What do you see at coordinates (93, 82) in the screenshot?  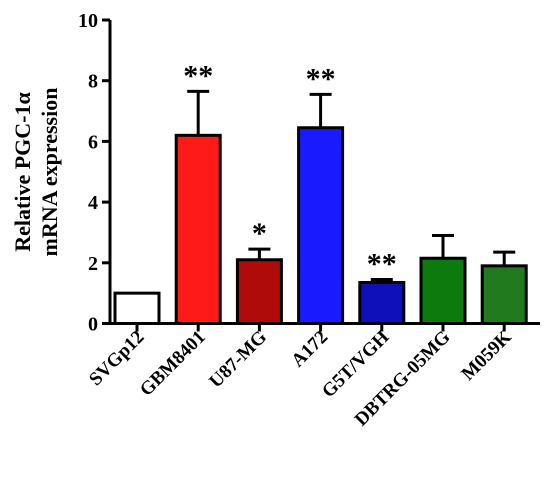 I see `y-tick-label: 8` at bounding box center [93, 82].